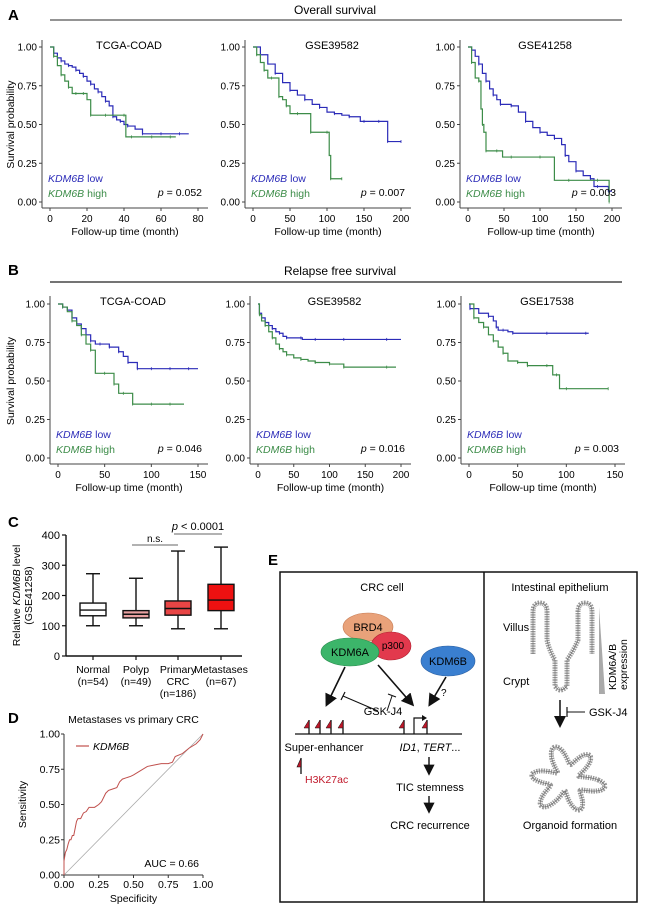  What do you see at coordinates (335, 10) in the screenshot?
I see `overall-survival-title: Overall survival` at bounding box center [335, 10].